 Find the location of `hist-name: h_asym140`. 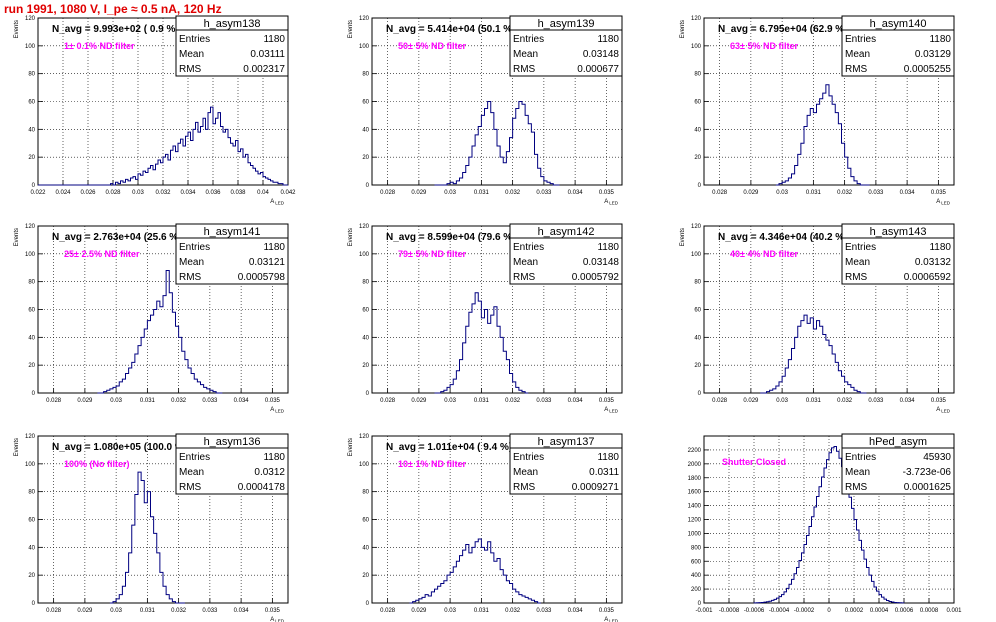

hist-name: h_asym140 is located at coordinates (898, 24).